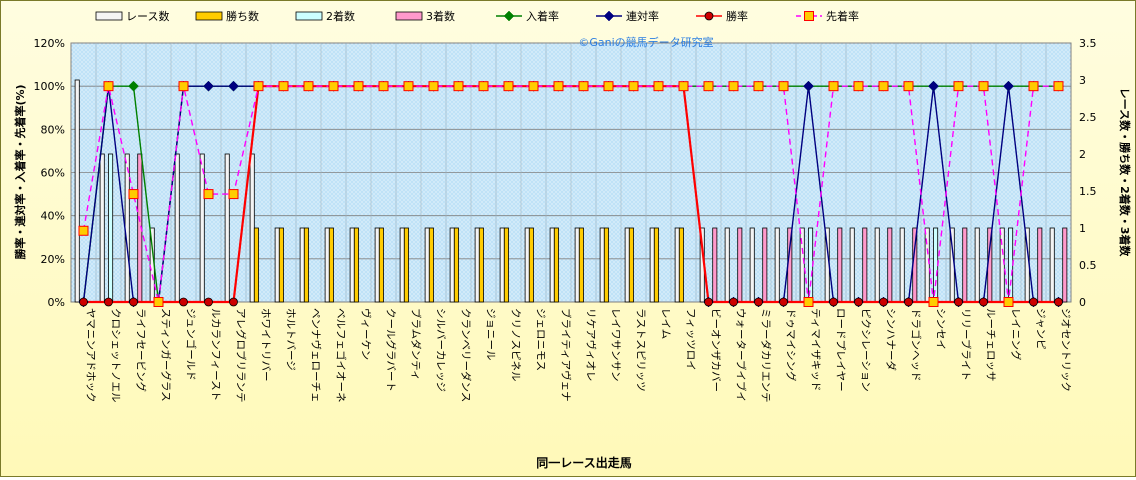  What do you see at coordinates (516, 345) in the screenshot?
I see `x-tick-label: クリノスピネル` at bounding box center [516, 345].